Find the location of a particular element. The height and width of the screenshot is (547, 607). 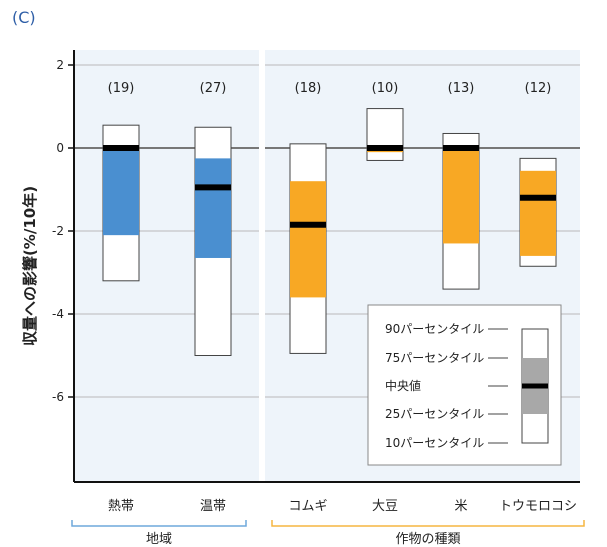

group-label: 地域 is located at coordinates (159, 539).